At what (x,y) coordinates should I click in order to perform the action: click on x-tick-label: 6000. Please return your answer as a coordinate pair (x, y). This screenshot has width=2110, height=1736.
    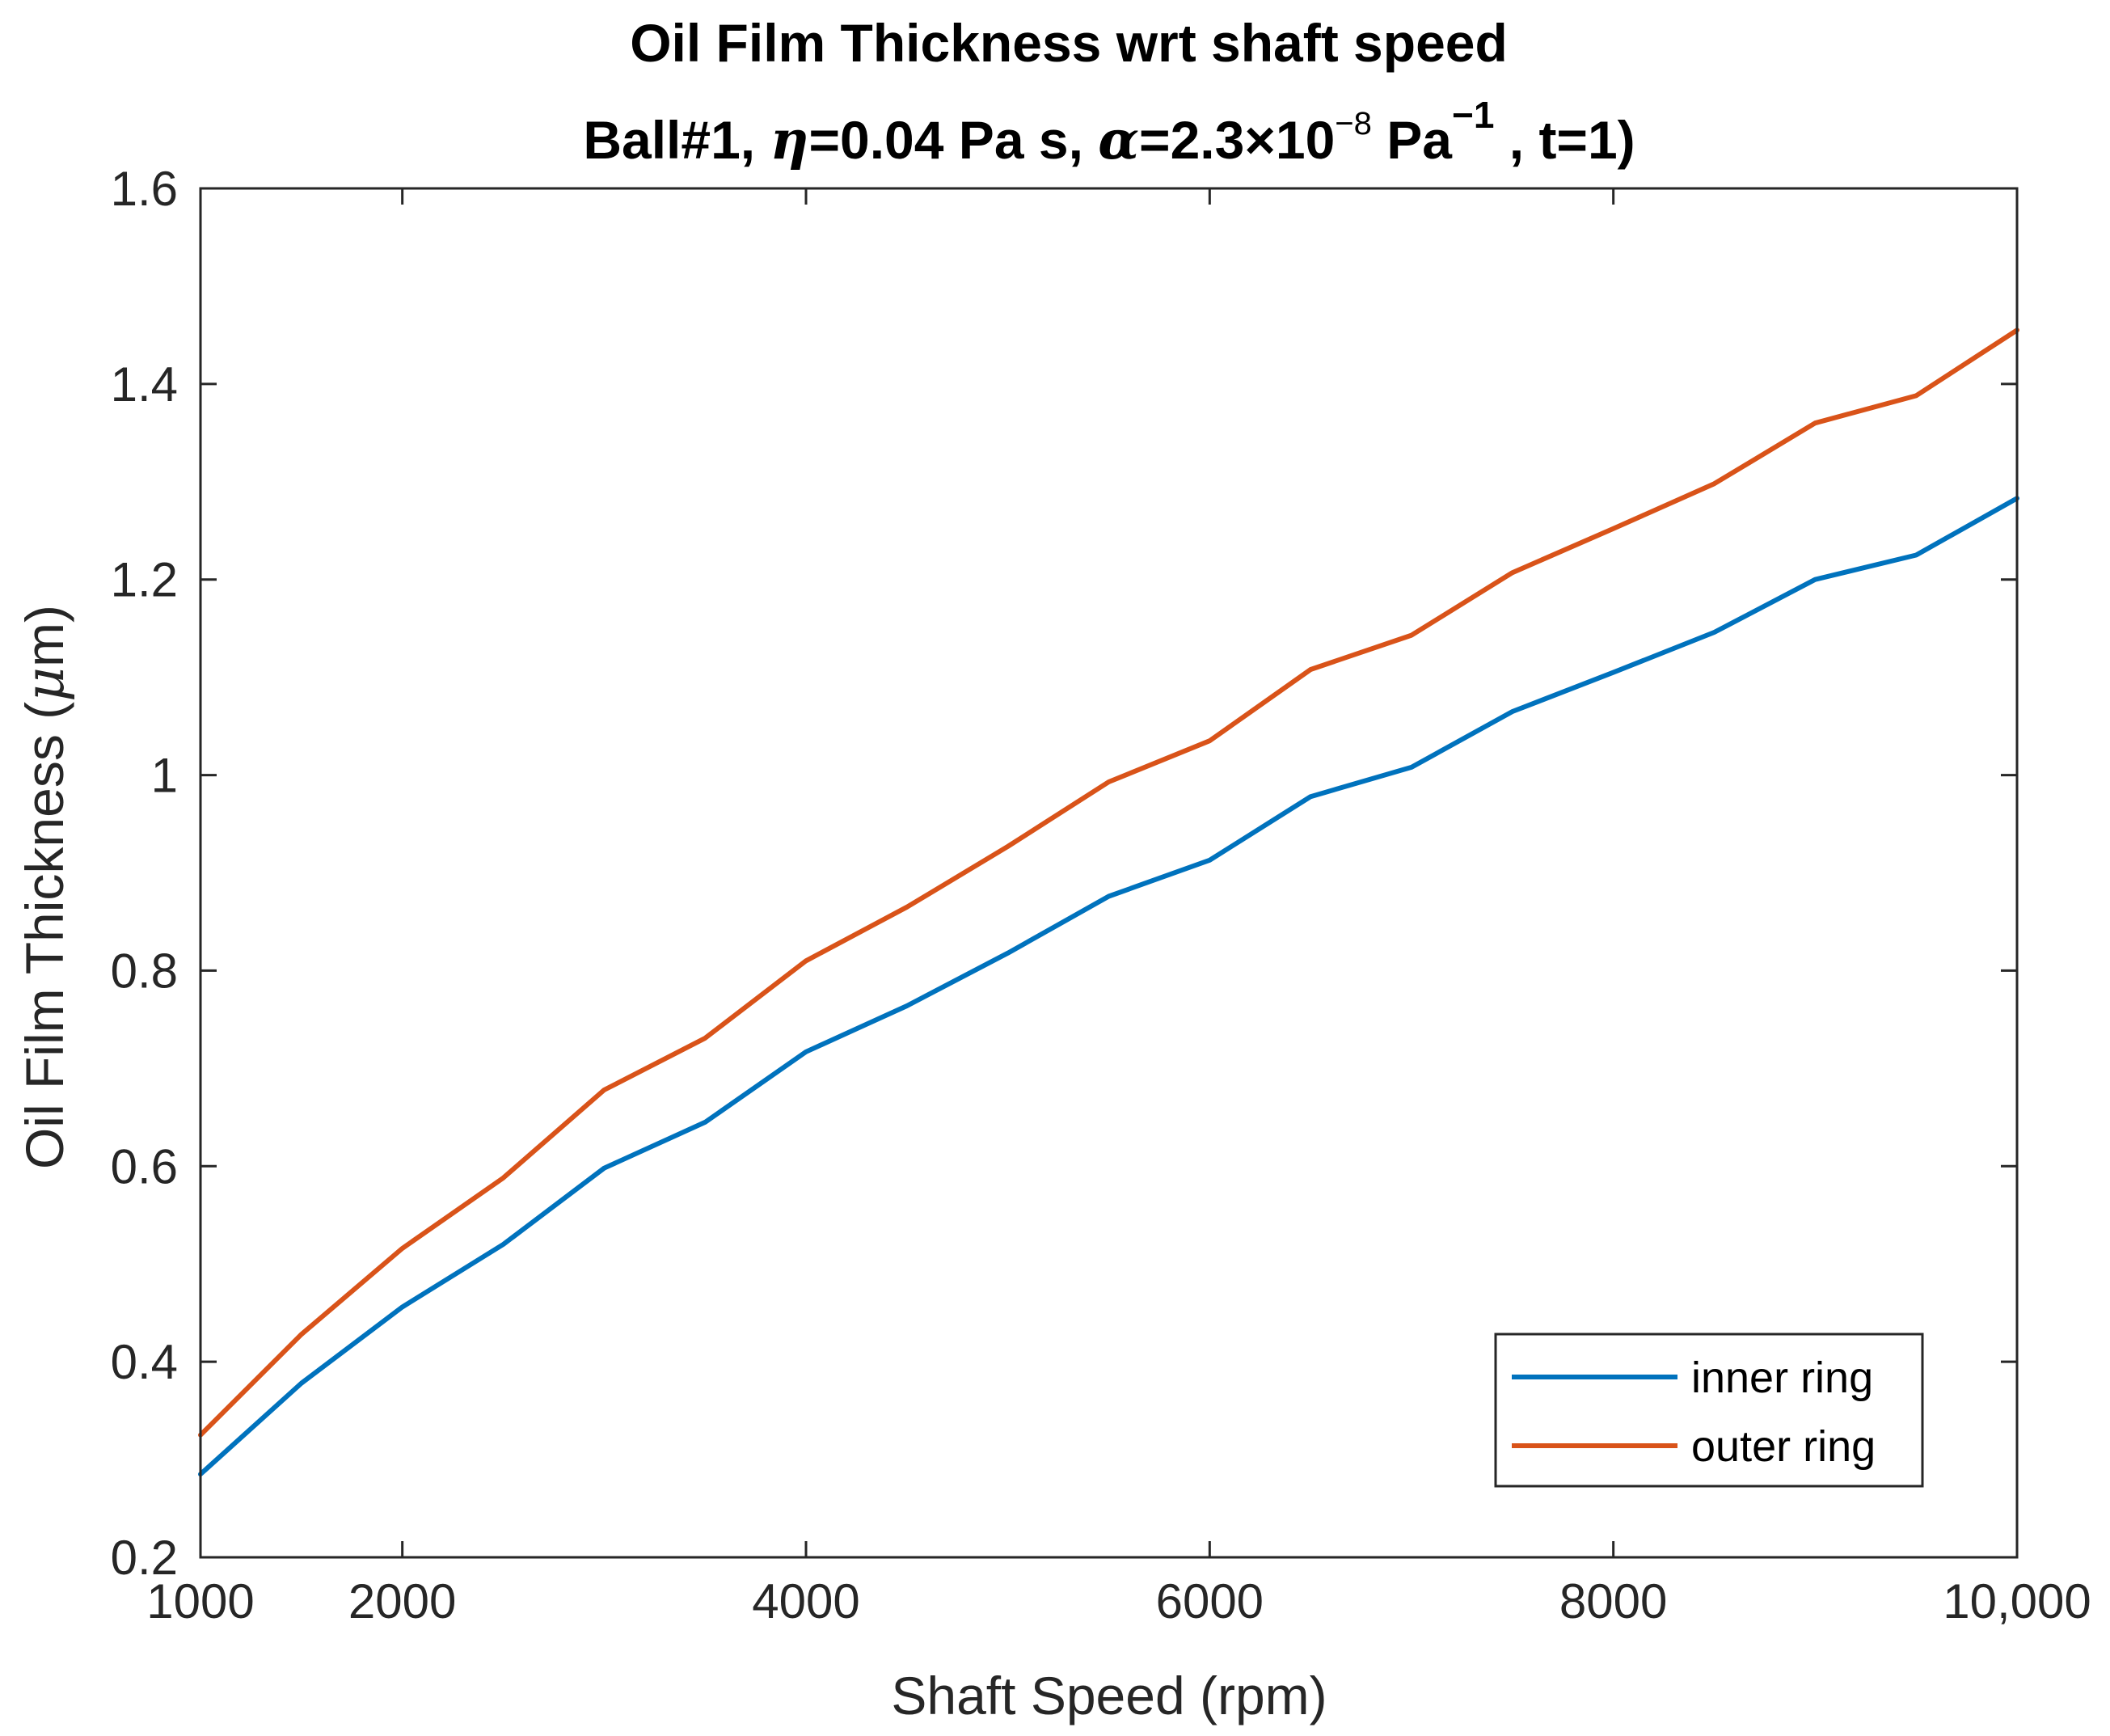
    Looking at the image, I should click on (1210, 1601).